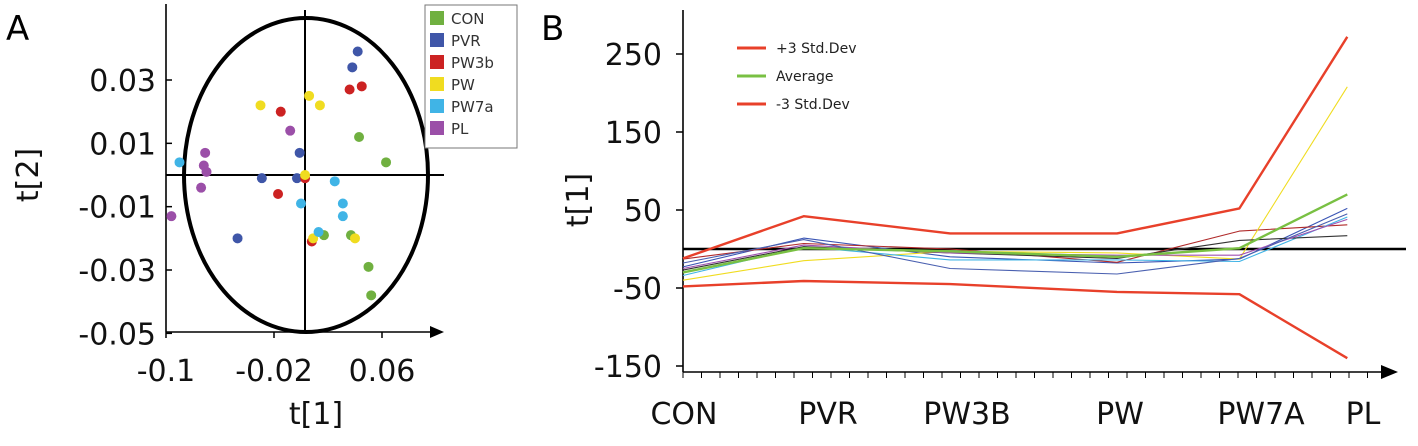  What do you see at coordinates (122, 144) in the screenshot?
I see `a-y-tick-label: 0.01` at bounding box center [122, 144].